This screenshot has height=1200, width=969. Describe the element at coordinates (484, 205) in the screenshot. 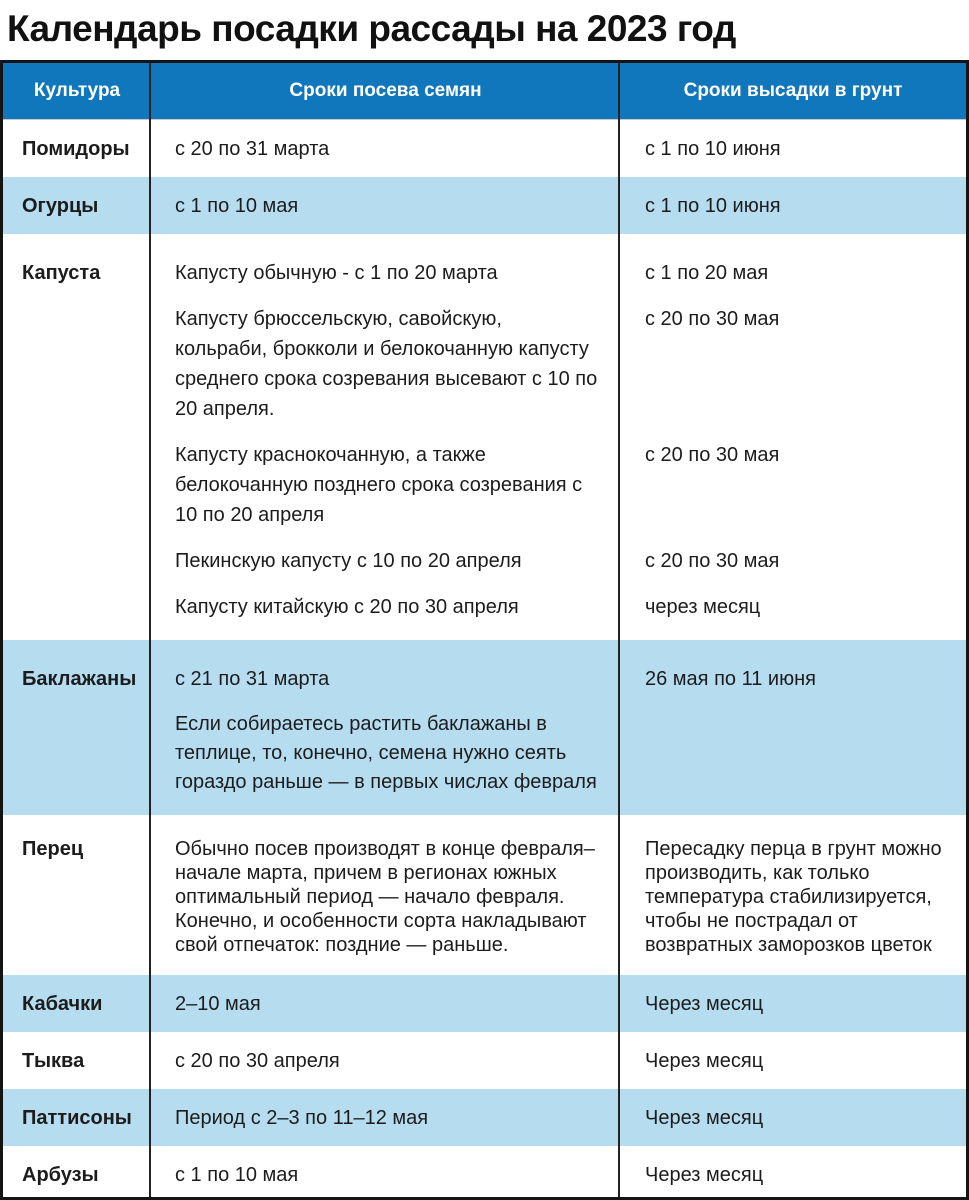

I see `table-row-cucumbers: Огурцы с 1 по 10 мая с 1 по 10 июня` at that location.